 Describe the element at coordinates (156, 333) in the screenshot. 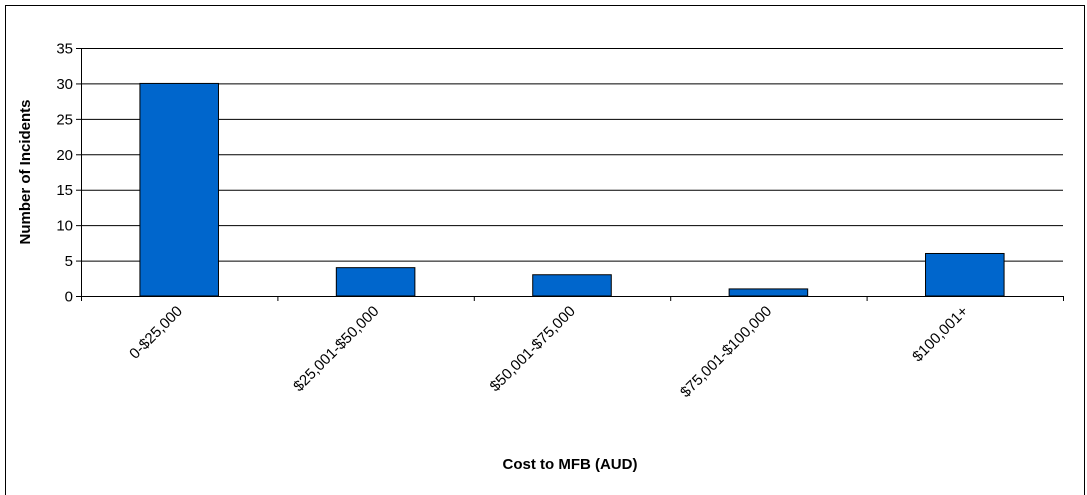

I see `x-tick-label: 0-$25,000` at that location.